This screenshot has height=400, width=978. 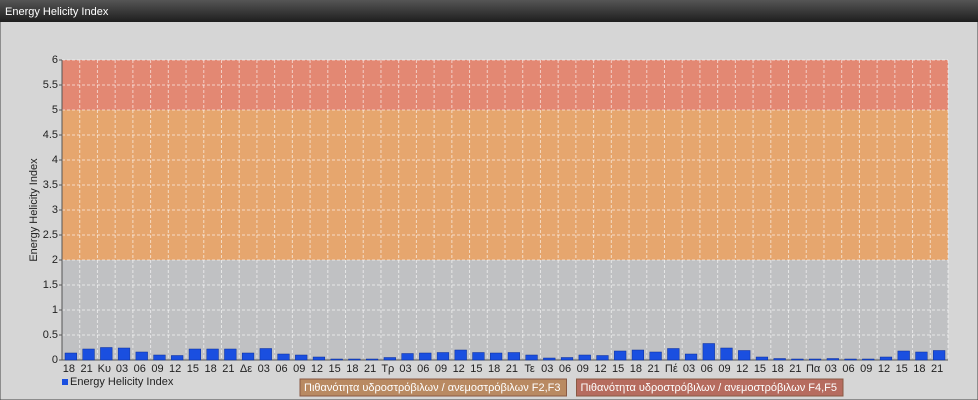 I want to click on y-tick-label: 4.5, so click(x=50, y=135).